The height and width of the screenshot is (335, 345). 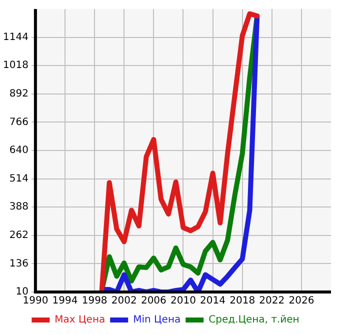 What do you see at coordinates (157, 320) in the screenshot?
I see `legend-label: Min Цена` at bounding box center [157, 320].